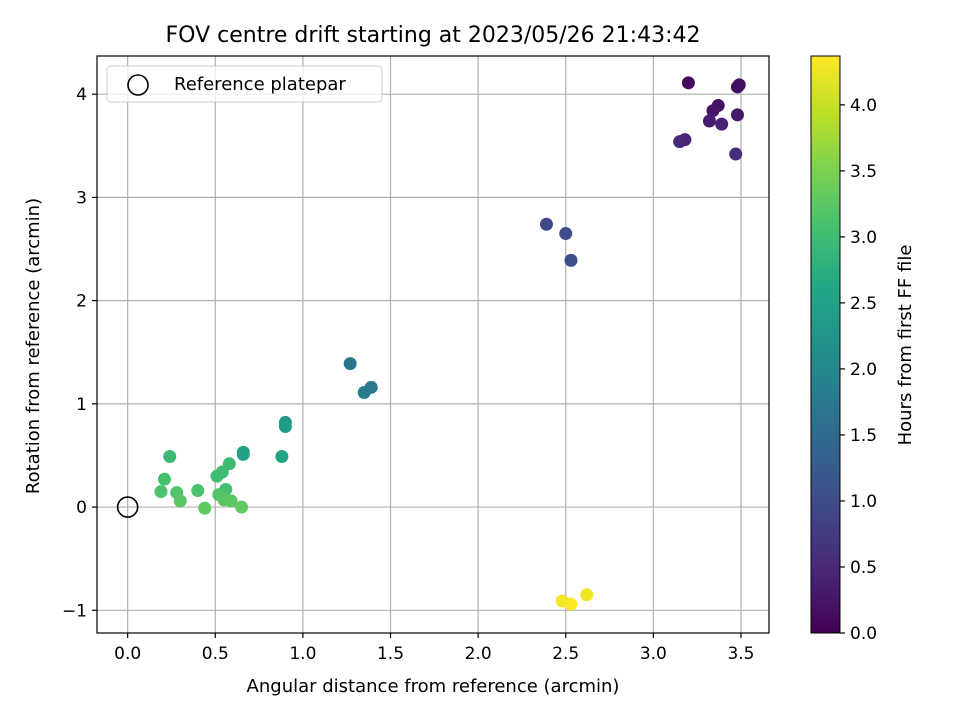  I want to click on legend-box, so click(244, 84).